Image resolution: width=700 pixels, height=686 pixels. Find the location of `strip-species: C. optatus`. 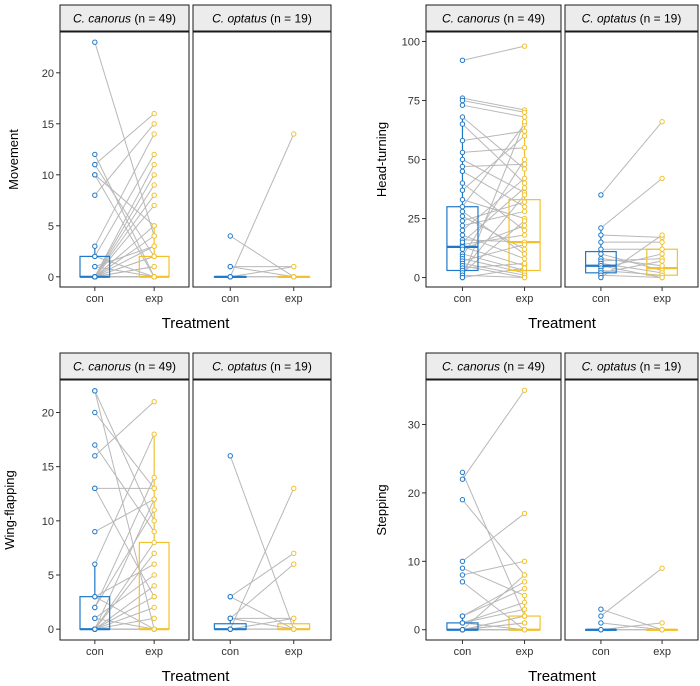

strip-species: C. optatus is located at coordinates (239, 367).